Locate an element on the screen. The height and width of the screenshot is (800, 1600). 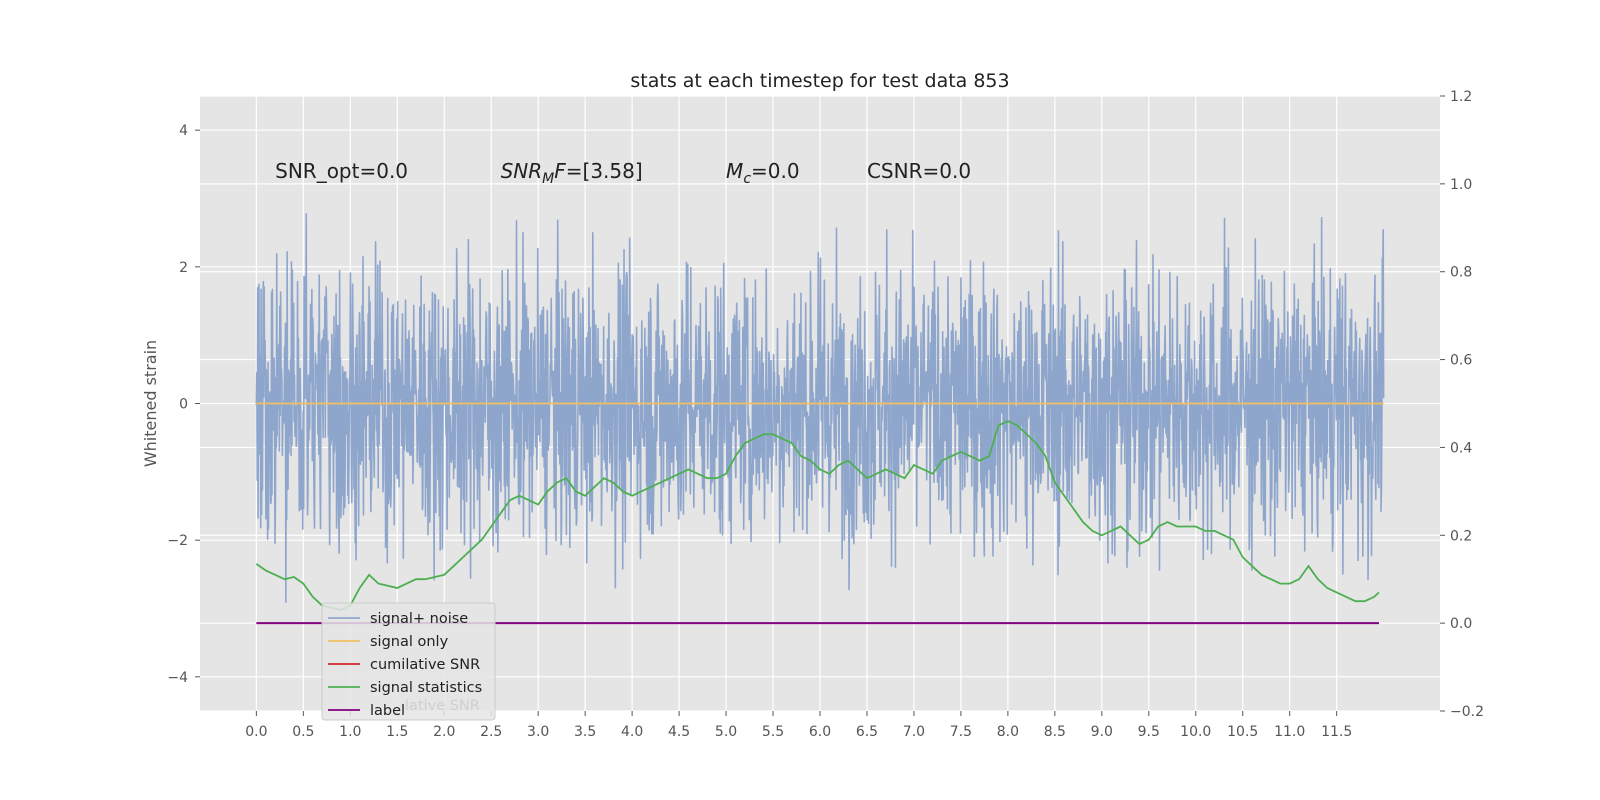
y-tick-label: 0 is located at coordinates (183, 405).